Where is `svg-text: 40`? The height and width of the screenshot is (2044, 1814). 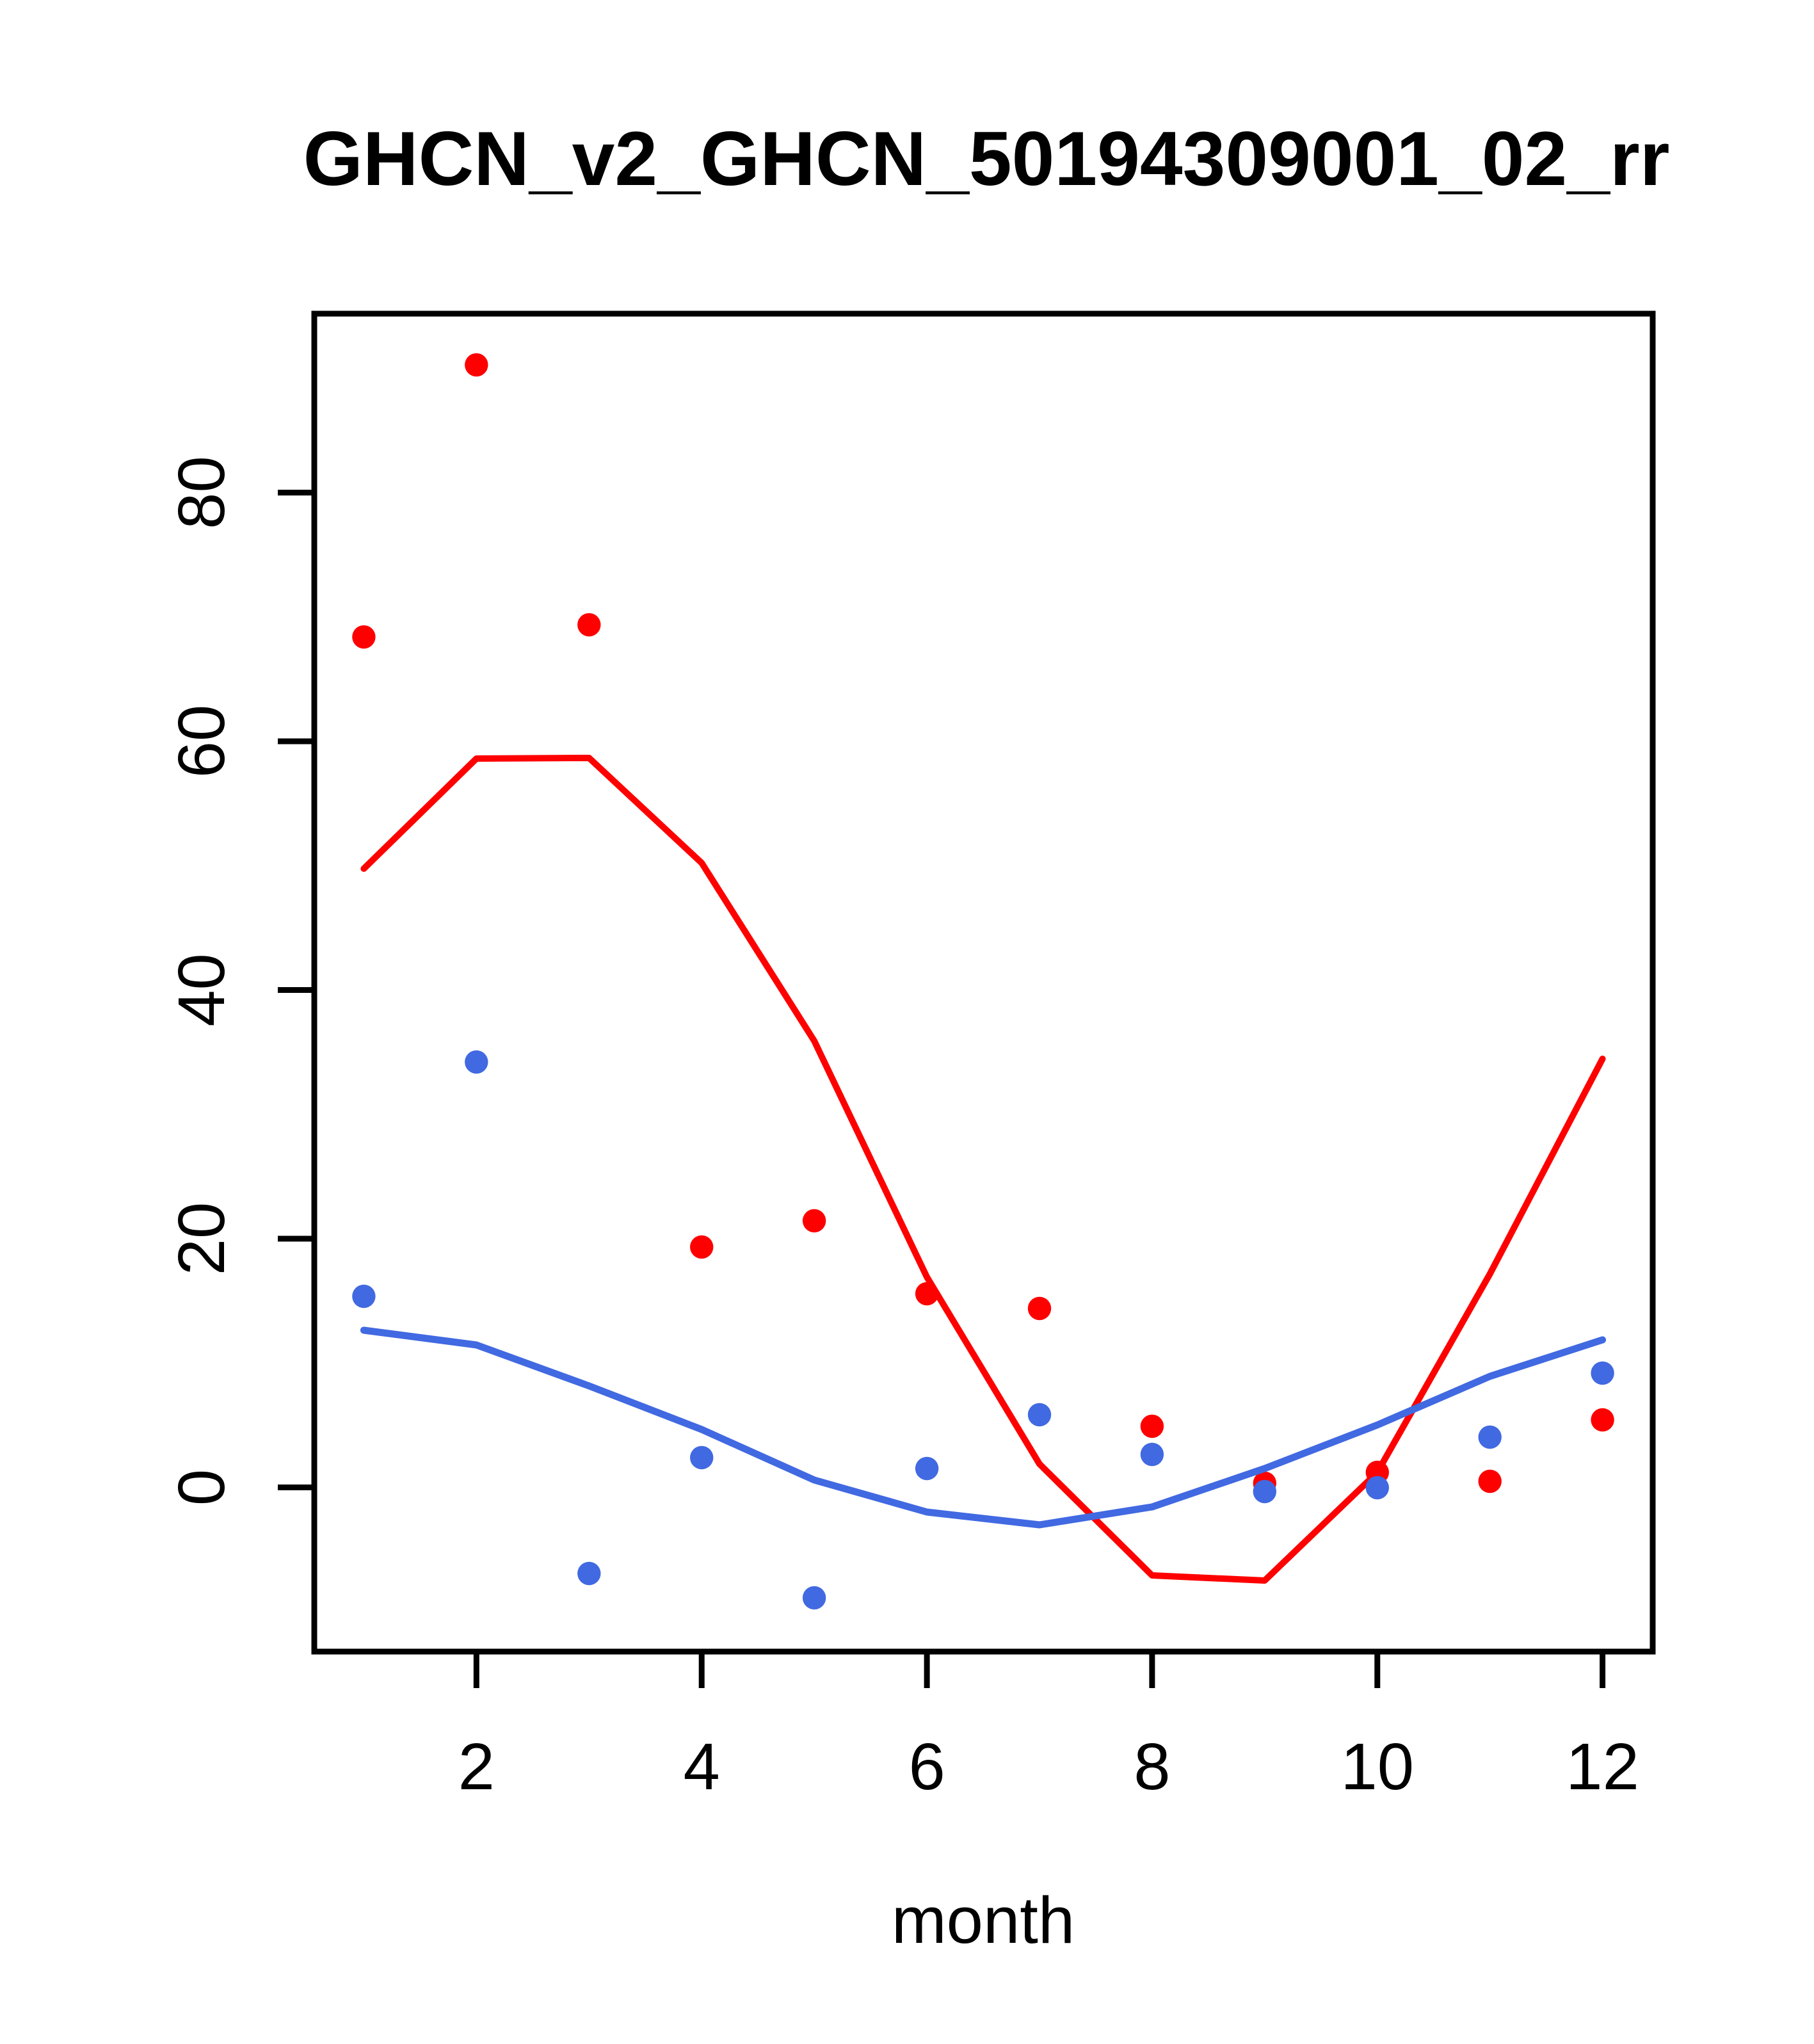
svg-text: 40 is located at coordinates (201, 990).